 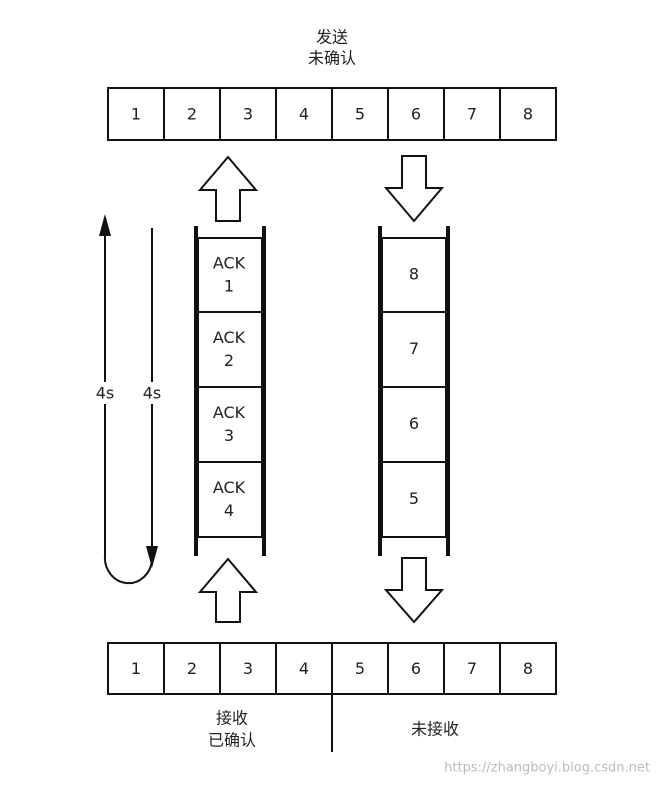 I want to click on send-label: 未确认, so click(x=332, y=58).